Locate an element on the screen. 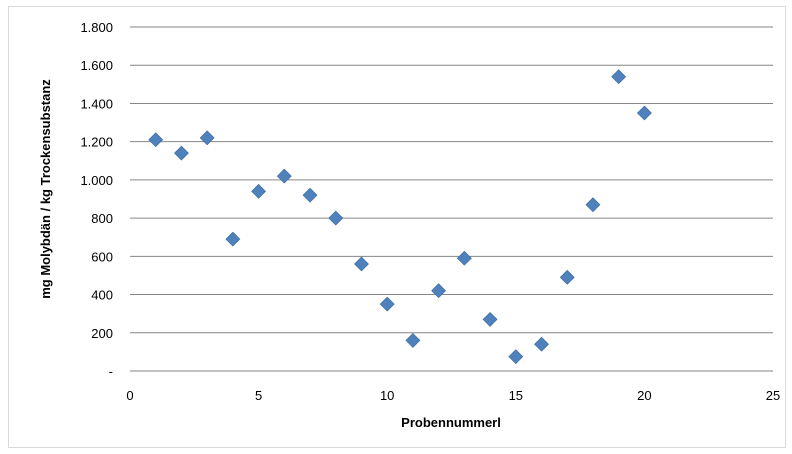 The height and width of the screenshot is (454, 792). x-tick-label: 5 is located at coordinates (258, 395).